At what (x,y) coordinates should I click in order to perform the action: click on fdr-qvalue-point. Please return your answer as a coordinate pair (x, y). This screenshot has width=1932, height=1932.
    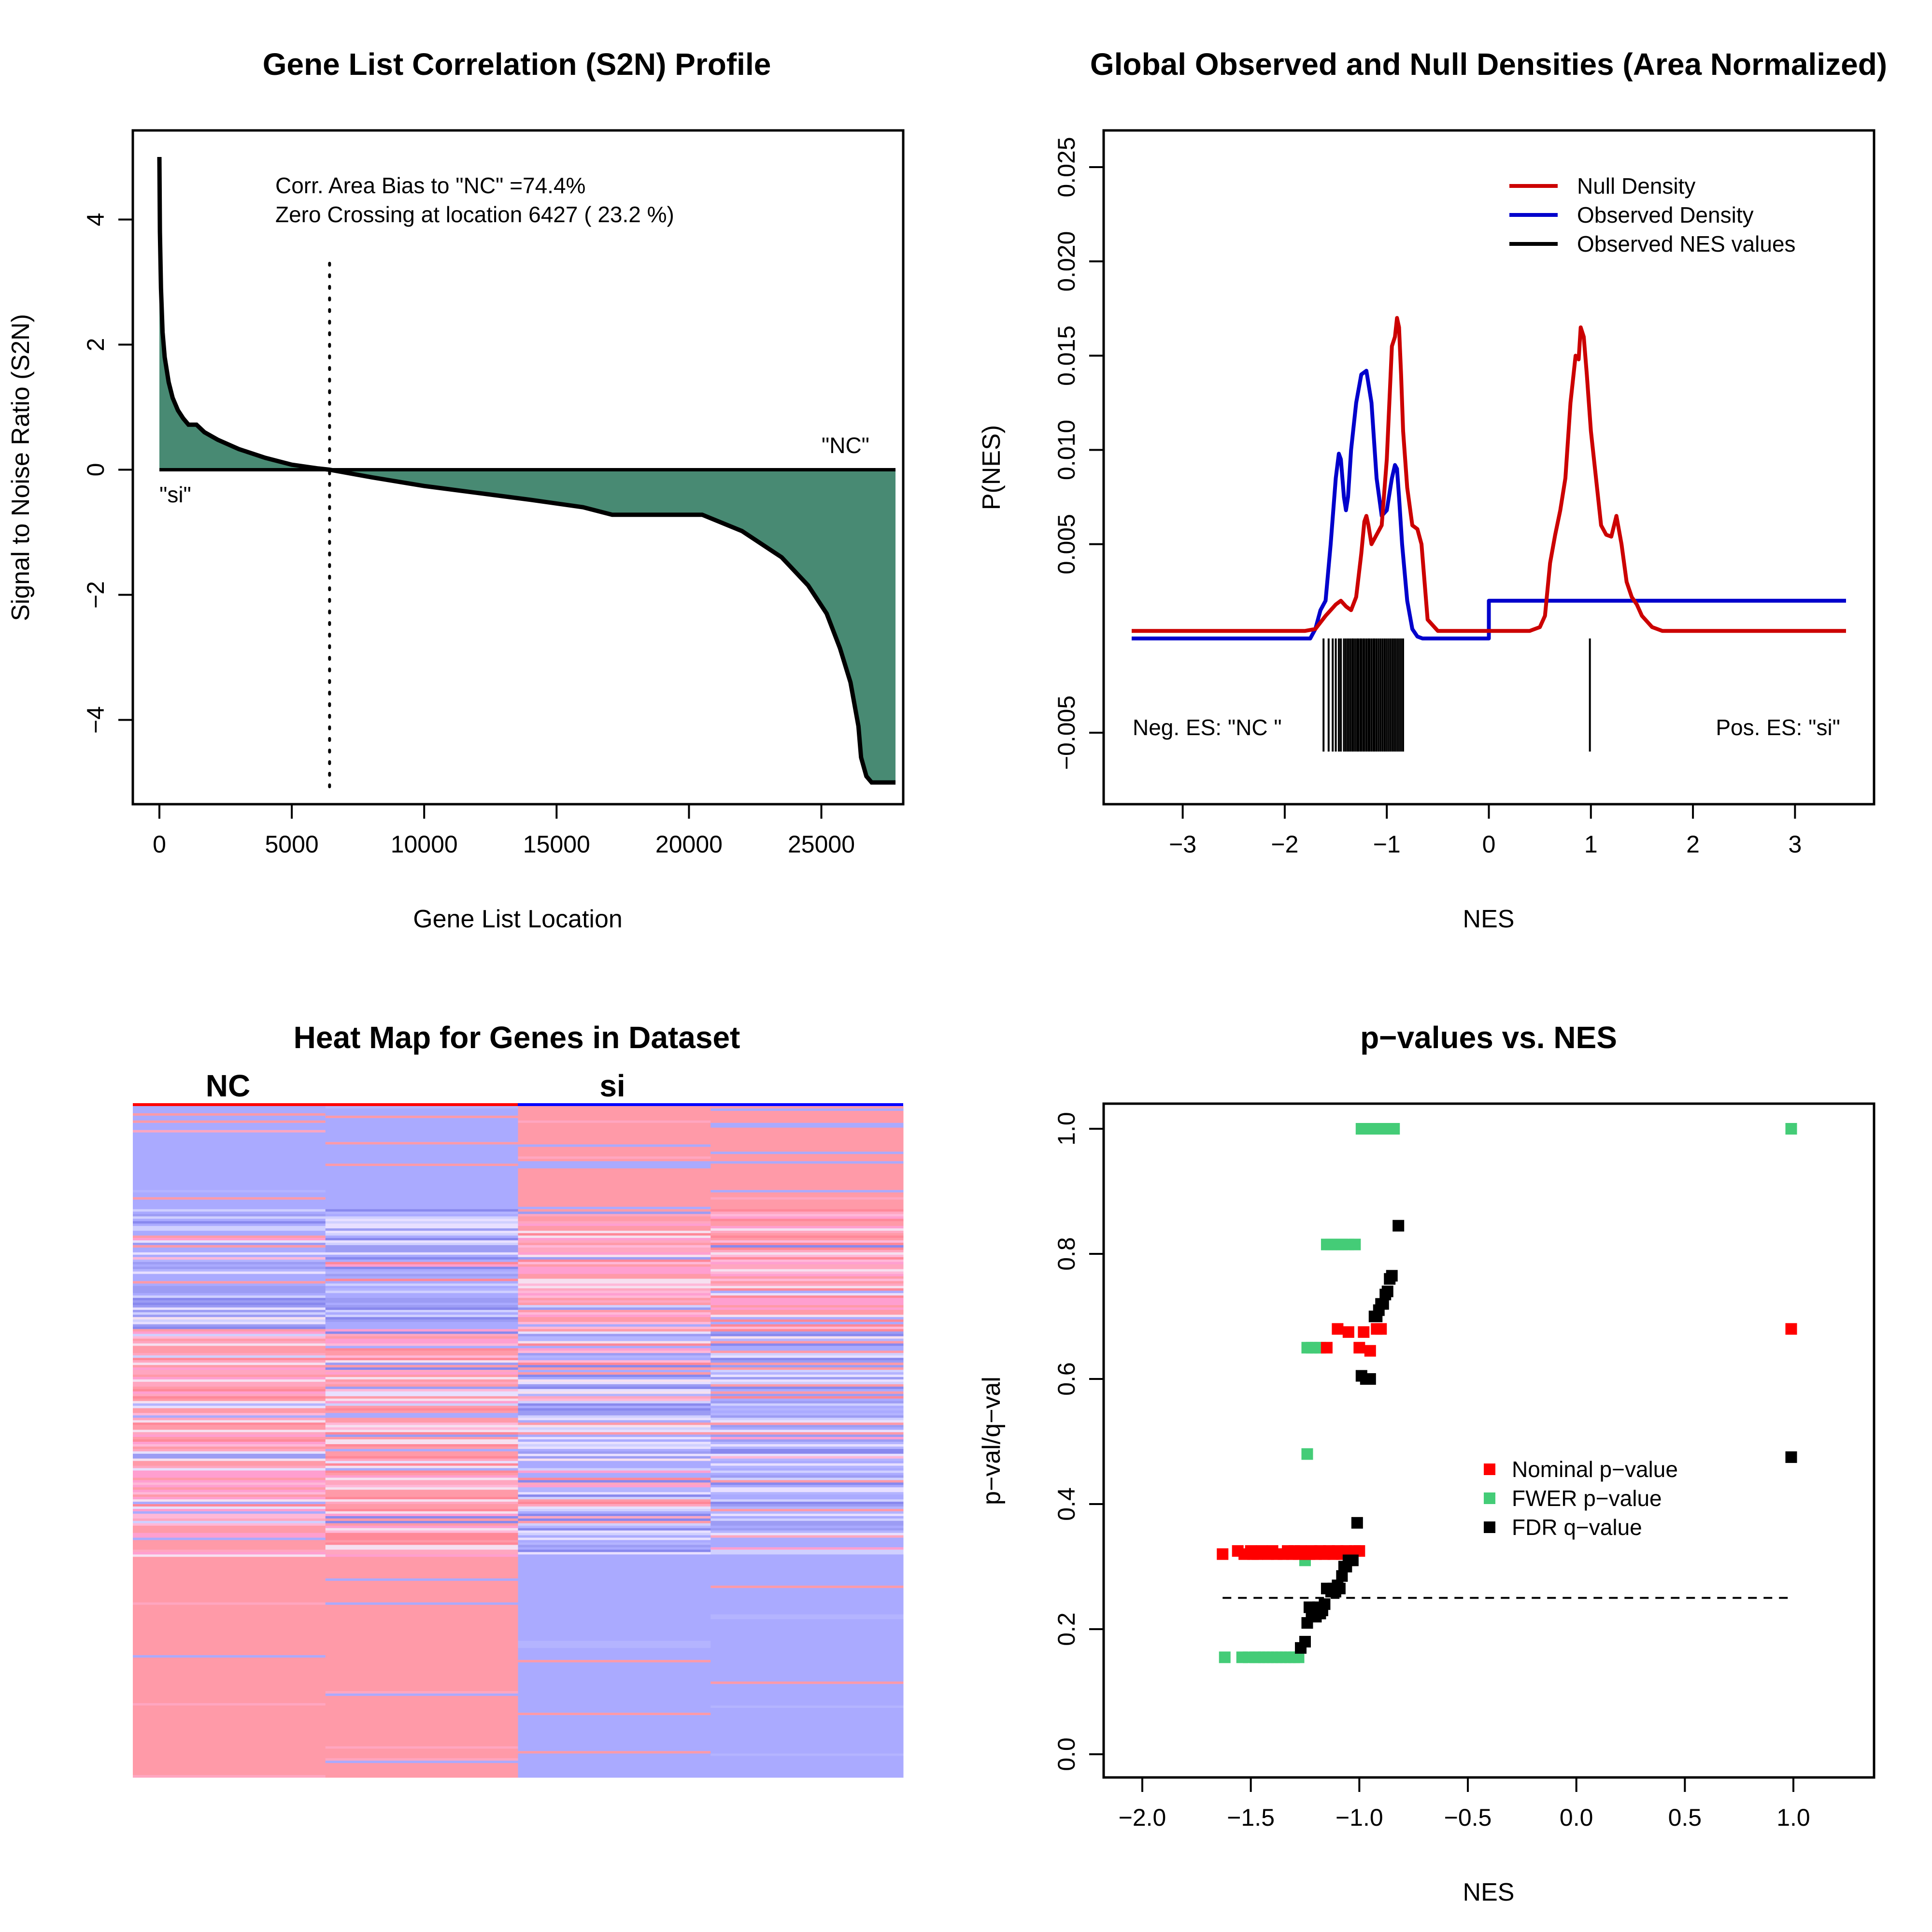
    Looking at the image, I should click on (1325, 1604).